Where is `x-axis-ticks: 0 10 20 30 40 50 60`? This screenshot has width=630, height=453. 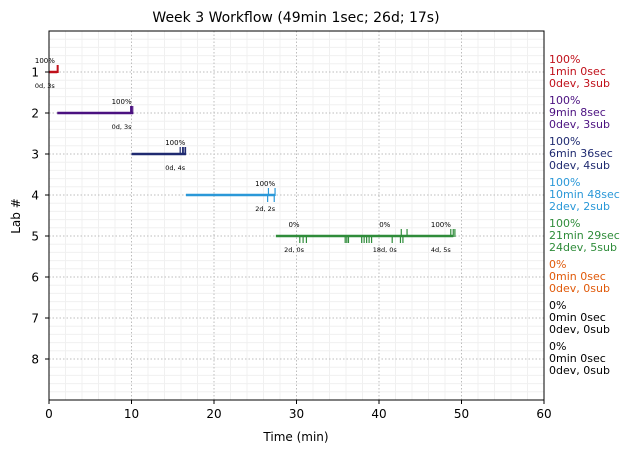 x-axis-ticks: 0 10 20 30 40 50 60 is located at coordinates (298, 410).